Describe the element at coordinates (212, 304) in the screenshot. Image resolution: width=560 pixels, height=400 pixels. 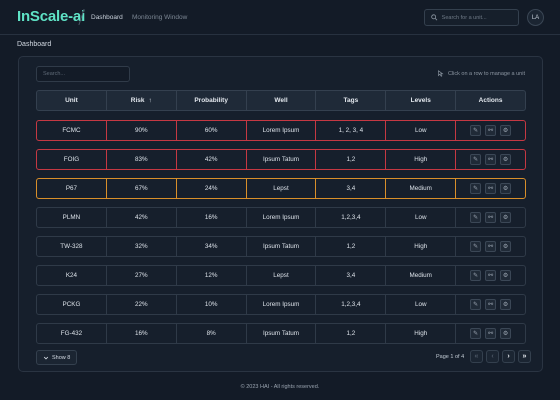
I see `cell-probability: 10%` at that location.